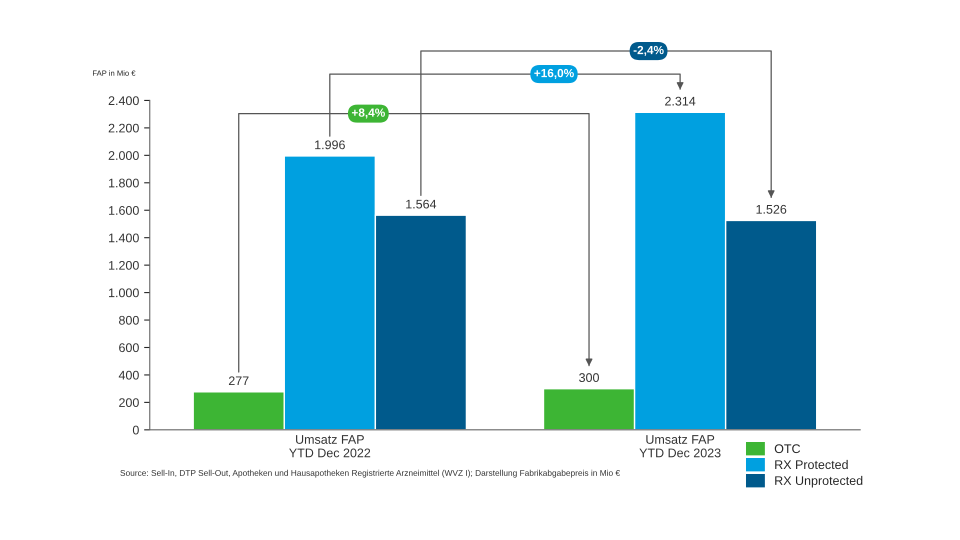 This screenshot has width=960, height=540. What do you see at coordinates (123, 101) in the screenshot?
I see `y-tick-label: 2.400` at bounding box center [123, 101].